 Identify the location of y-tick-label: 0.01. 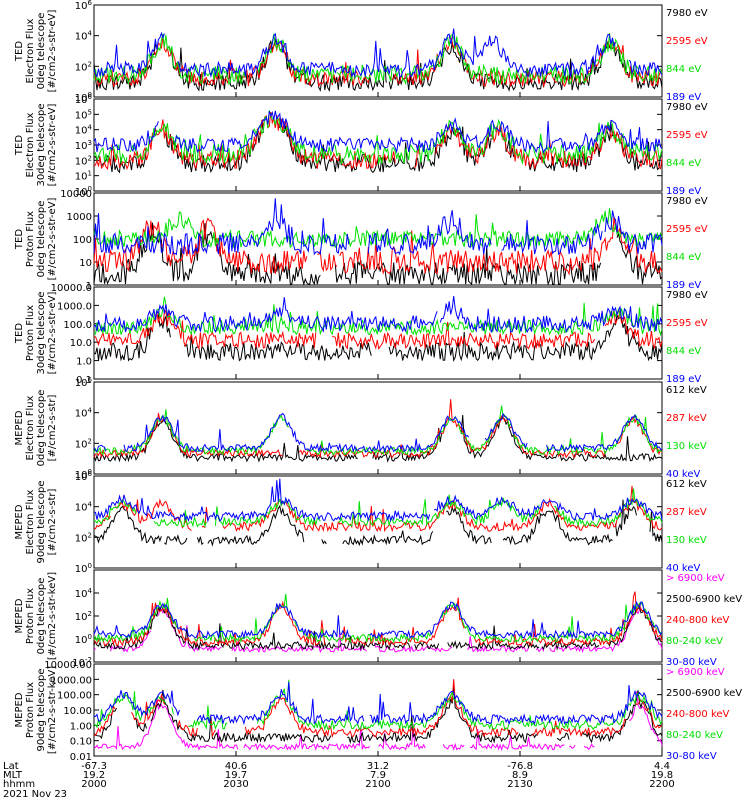
(81, 757).